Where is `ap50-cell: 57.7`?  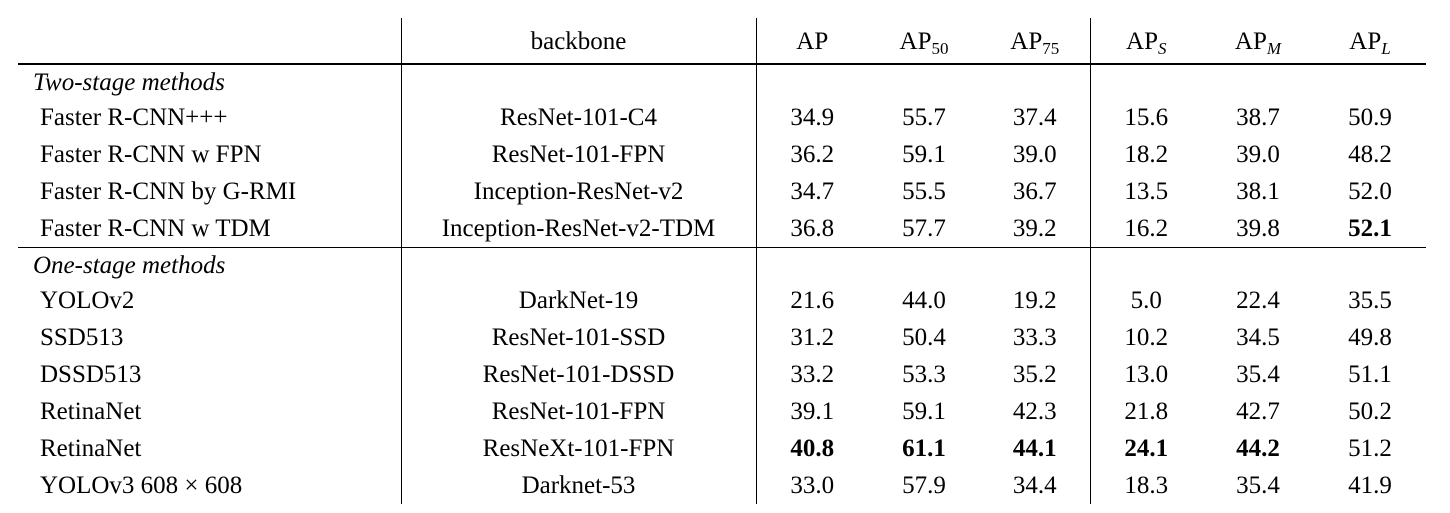 ap50-cell: 57.7 is located at coordinates (924, 229).